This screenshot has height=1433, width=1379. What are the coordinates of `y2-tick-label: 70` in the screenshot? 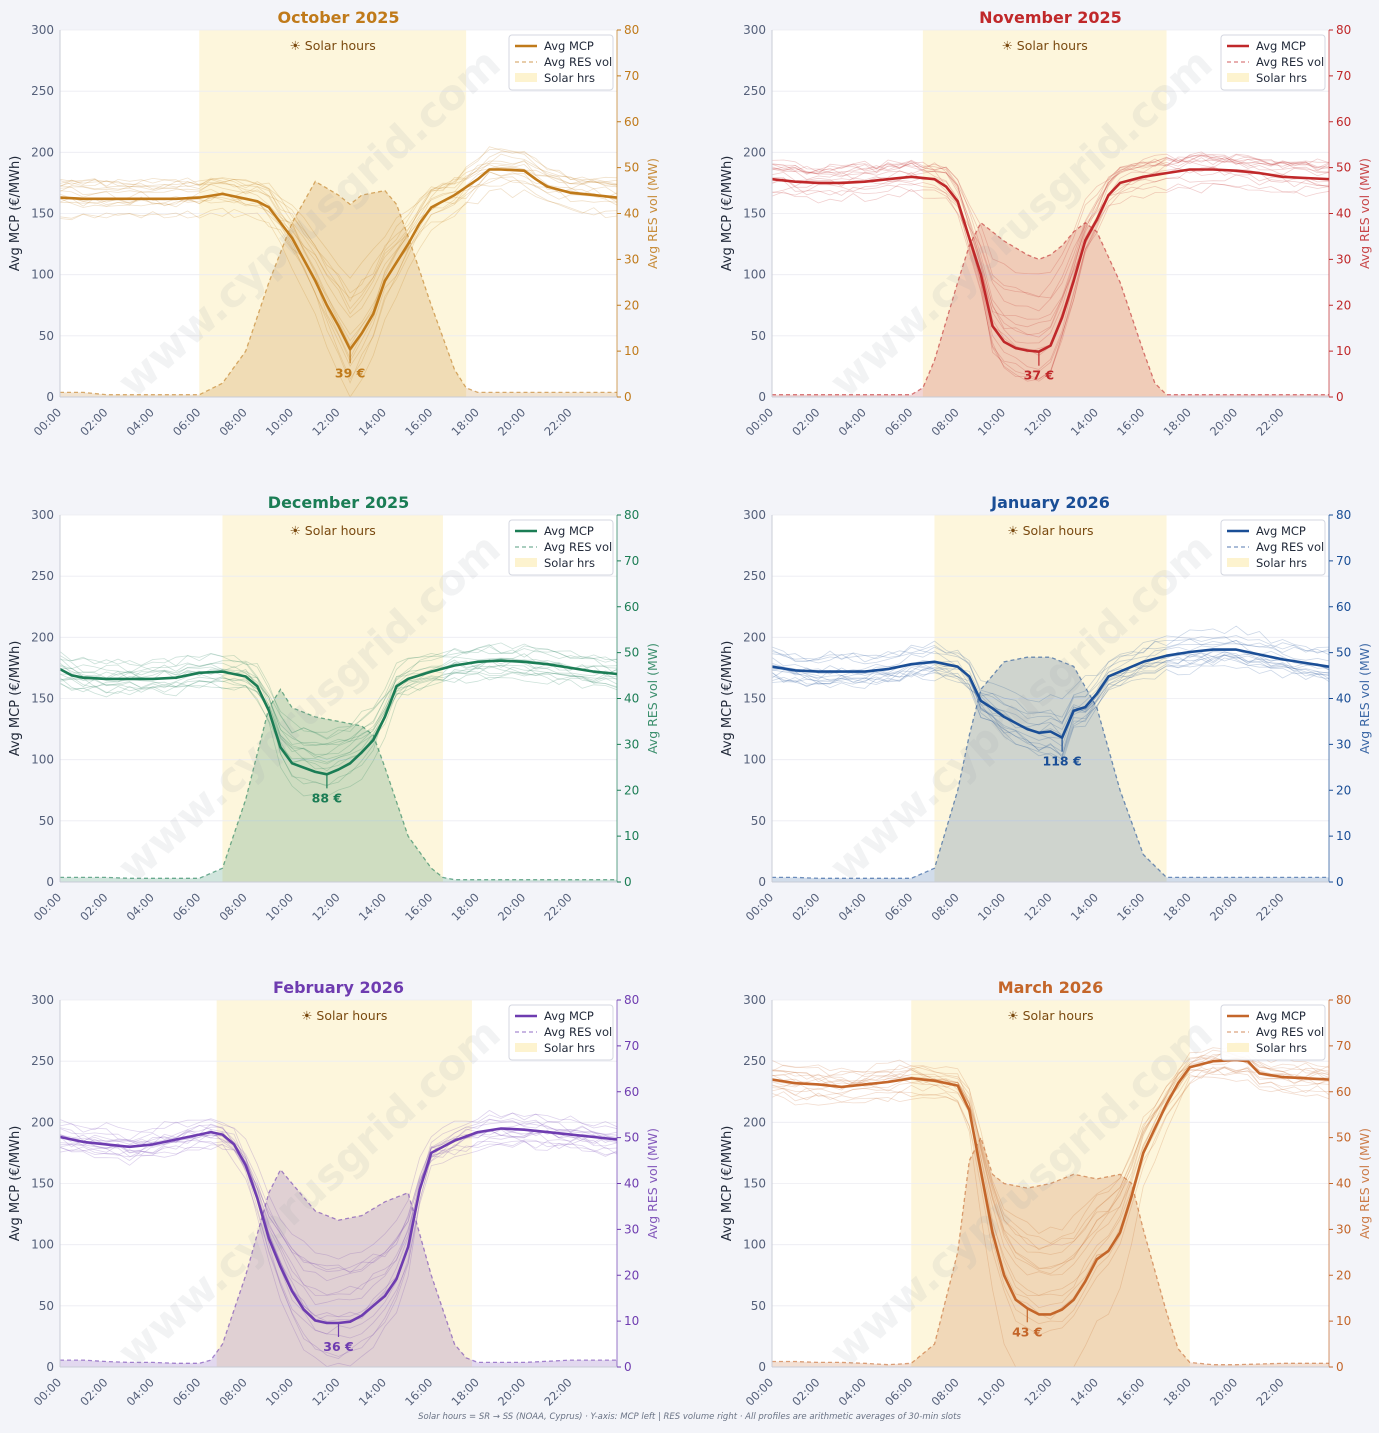 It's located at (631, 1046).